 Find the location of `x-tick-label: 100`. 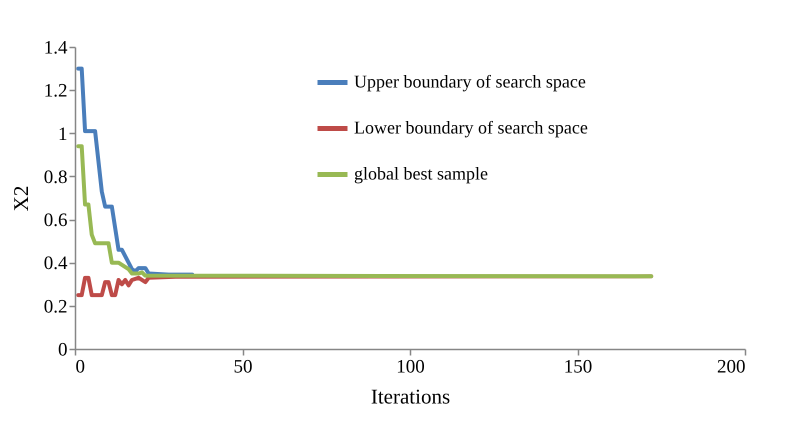

x-tick-label: 100 is located at coordinates (410, 367).